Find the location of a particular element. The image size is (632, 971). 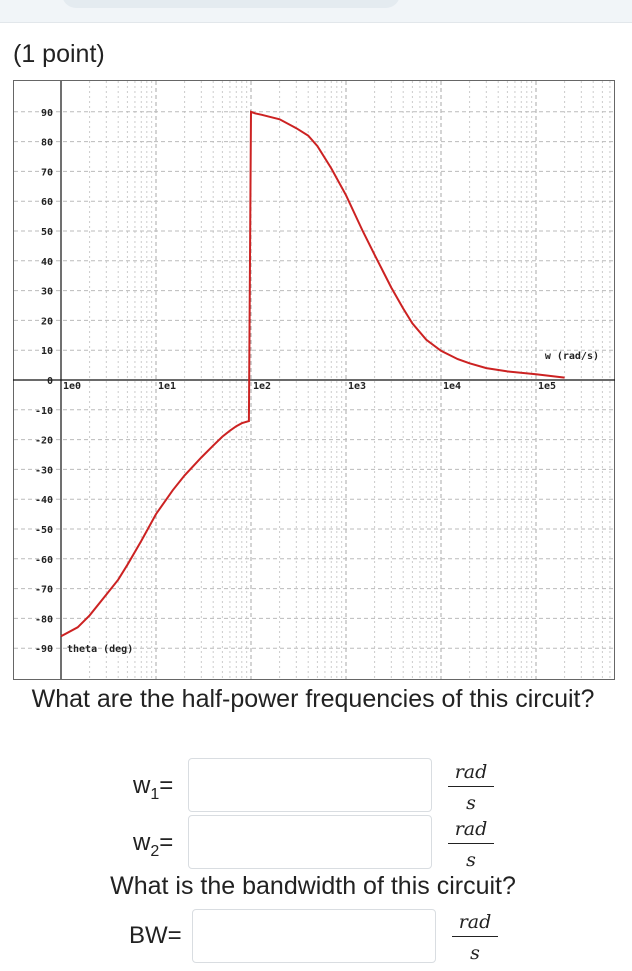

header-divider is located at coordinates (316, 22).